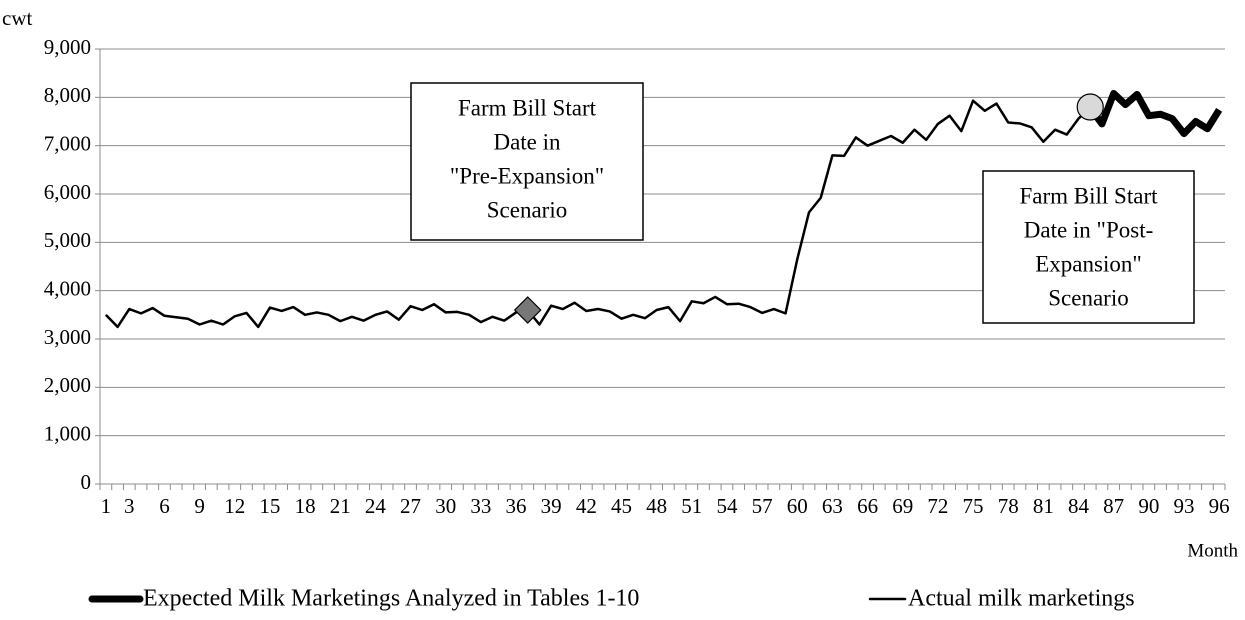  Describe the element at coordinates (551, 506) in the screenshot. I see `x-tick-label: 39` at that location.